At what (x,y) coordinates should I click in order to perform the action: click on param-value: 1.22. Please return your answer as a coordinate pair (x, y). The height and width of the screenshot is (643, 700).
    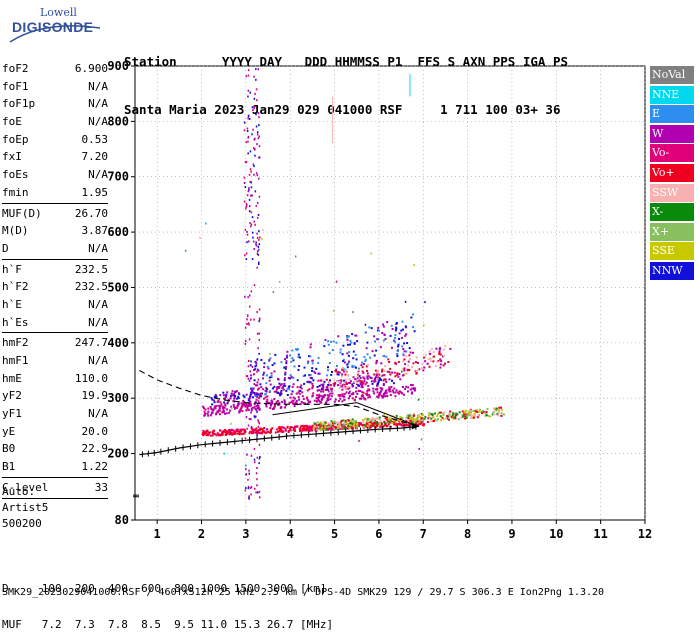
    Looking at the image, I should click on (95, 467).